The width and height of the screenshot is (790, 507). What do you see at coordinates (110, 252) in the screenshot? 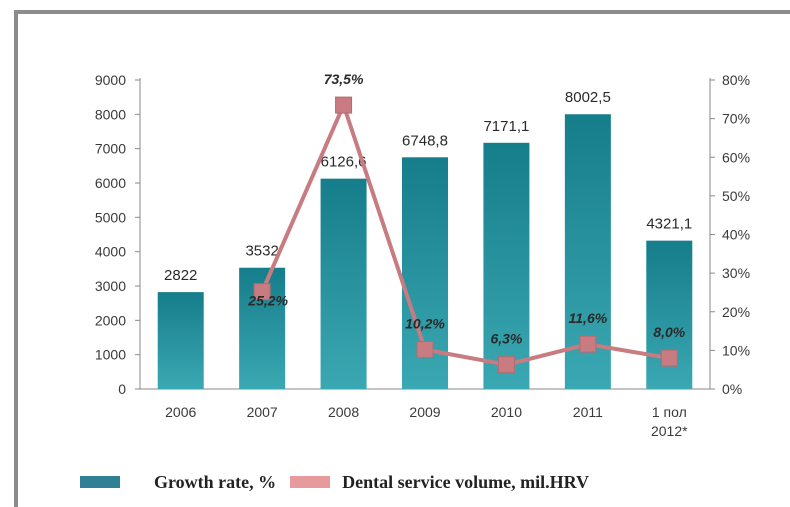
I see `y-left-tick-label: 4000` at bounding box center [110, 252].